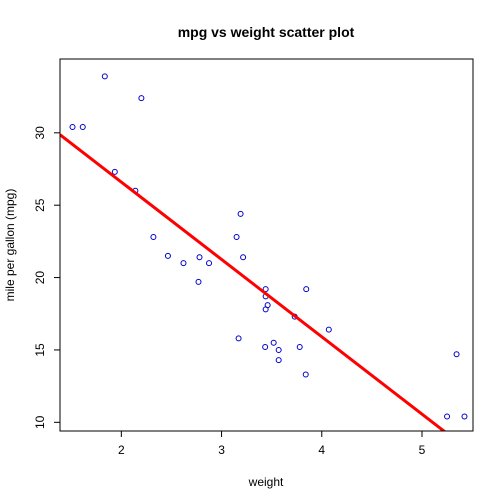 This screenshot has height=504, width=504. I want to click on x-tick-label: 2, so click(121, 450).